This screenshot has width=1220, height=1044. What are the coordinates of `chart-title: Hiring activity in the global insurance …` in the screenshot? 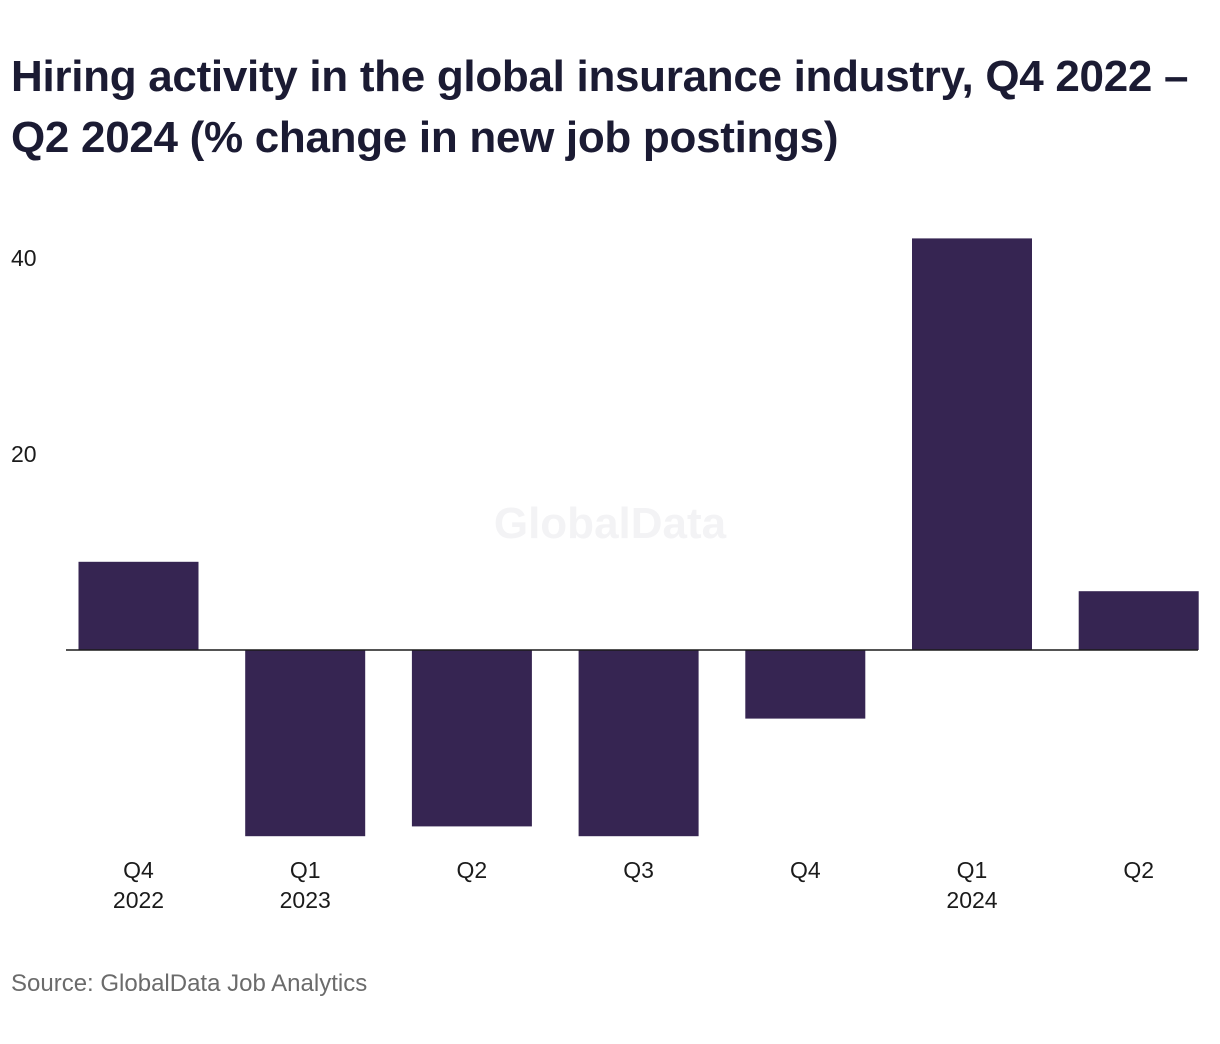 It's located at (600, 107).